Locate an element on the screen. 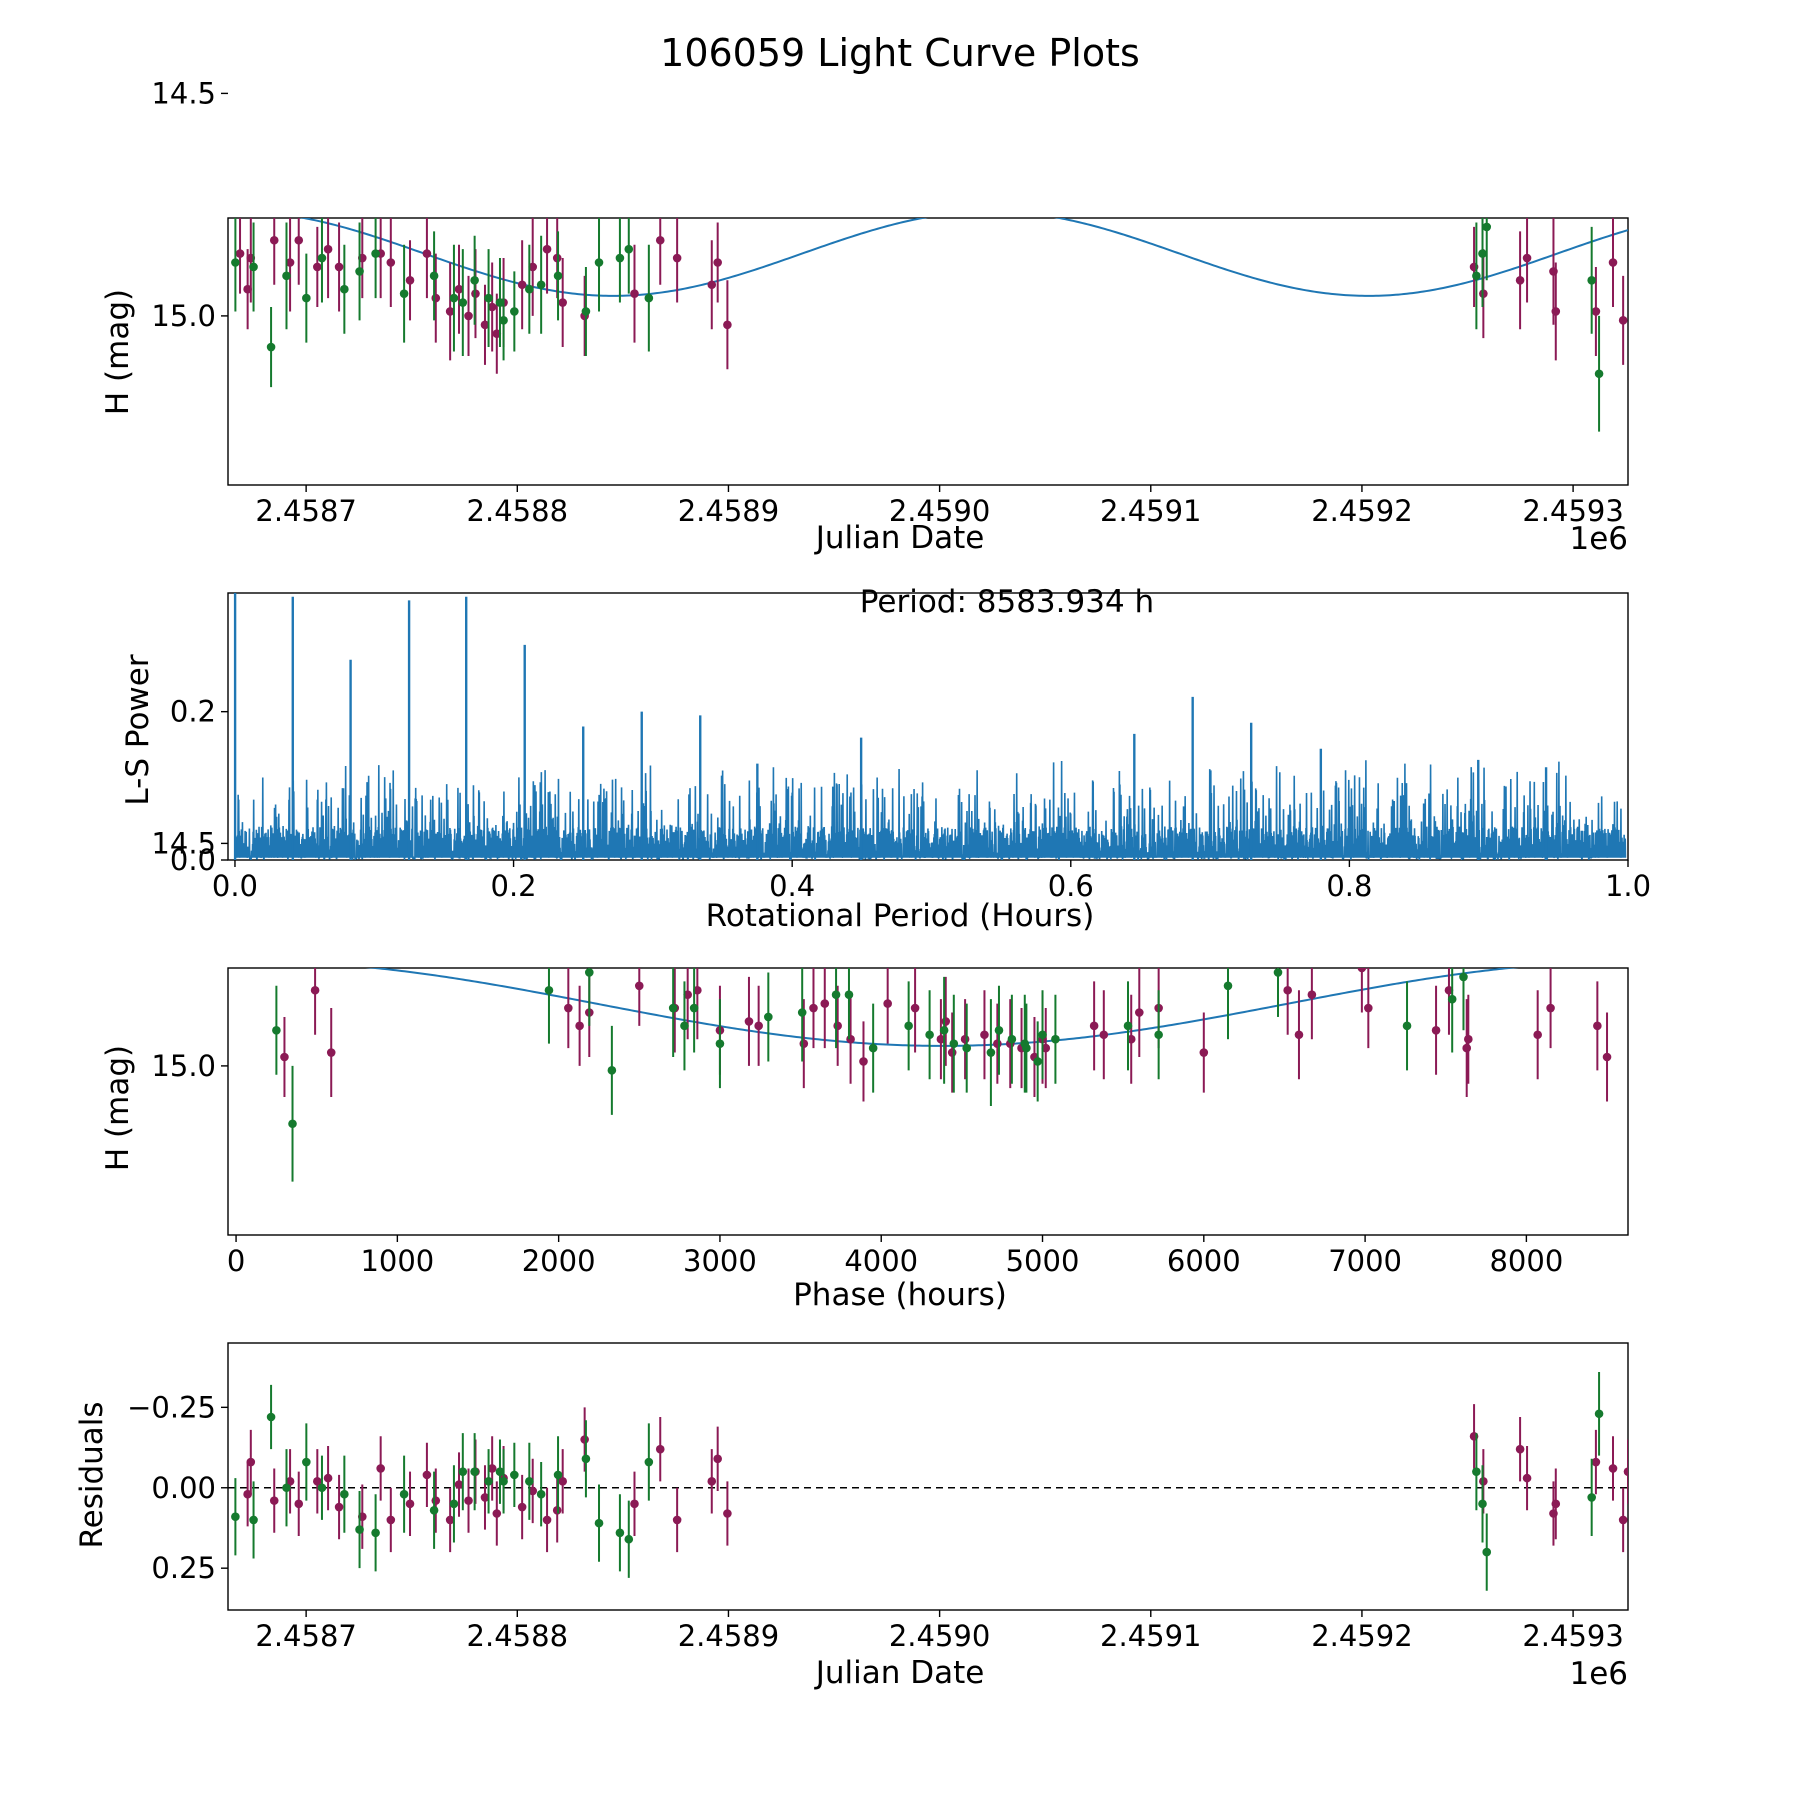  periodogram-xtick-label: 0.4 is located at coordinates (792, 886).